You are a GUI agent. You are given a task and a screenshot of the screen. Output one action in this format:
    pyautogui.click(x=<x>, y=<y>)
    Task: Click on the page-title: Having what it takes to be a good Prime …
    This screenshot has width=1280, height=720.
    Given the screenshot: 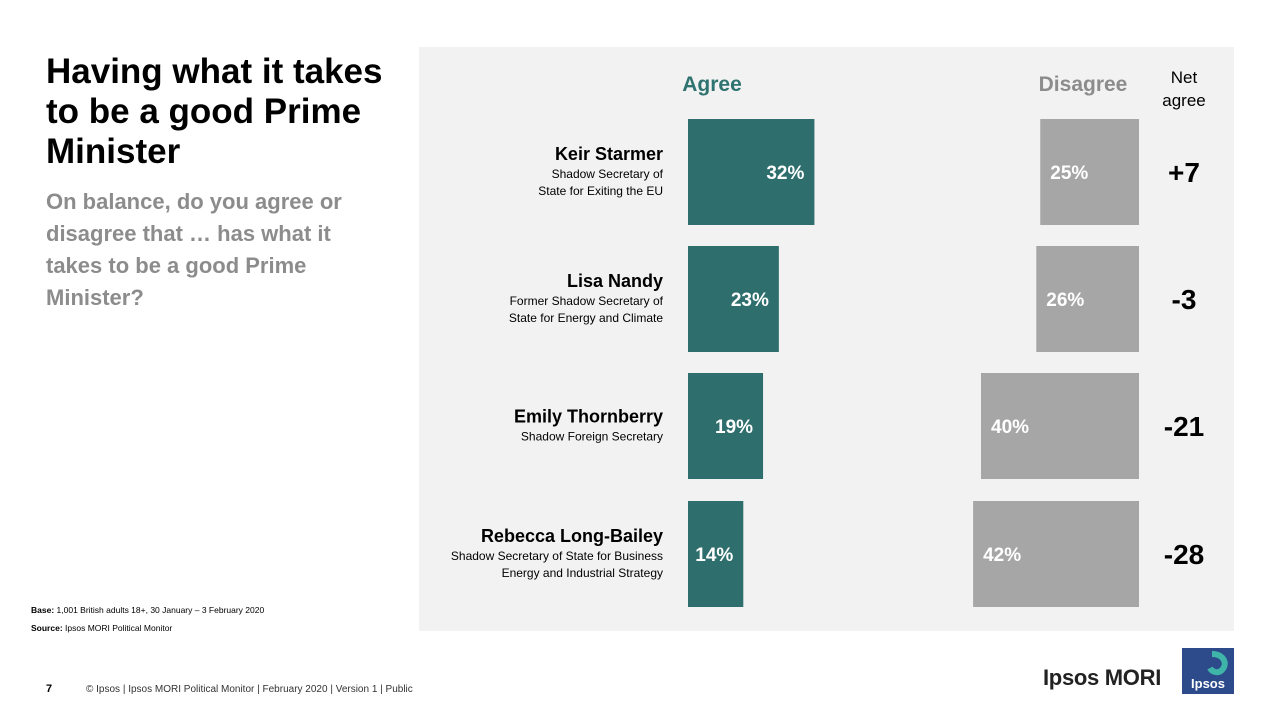 What is the action you would take?
    pyautogui.click(x=214, y=111)
    